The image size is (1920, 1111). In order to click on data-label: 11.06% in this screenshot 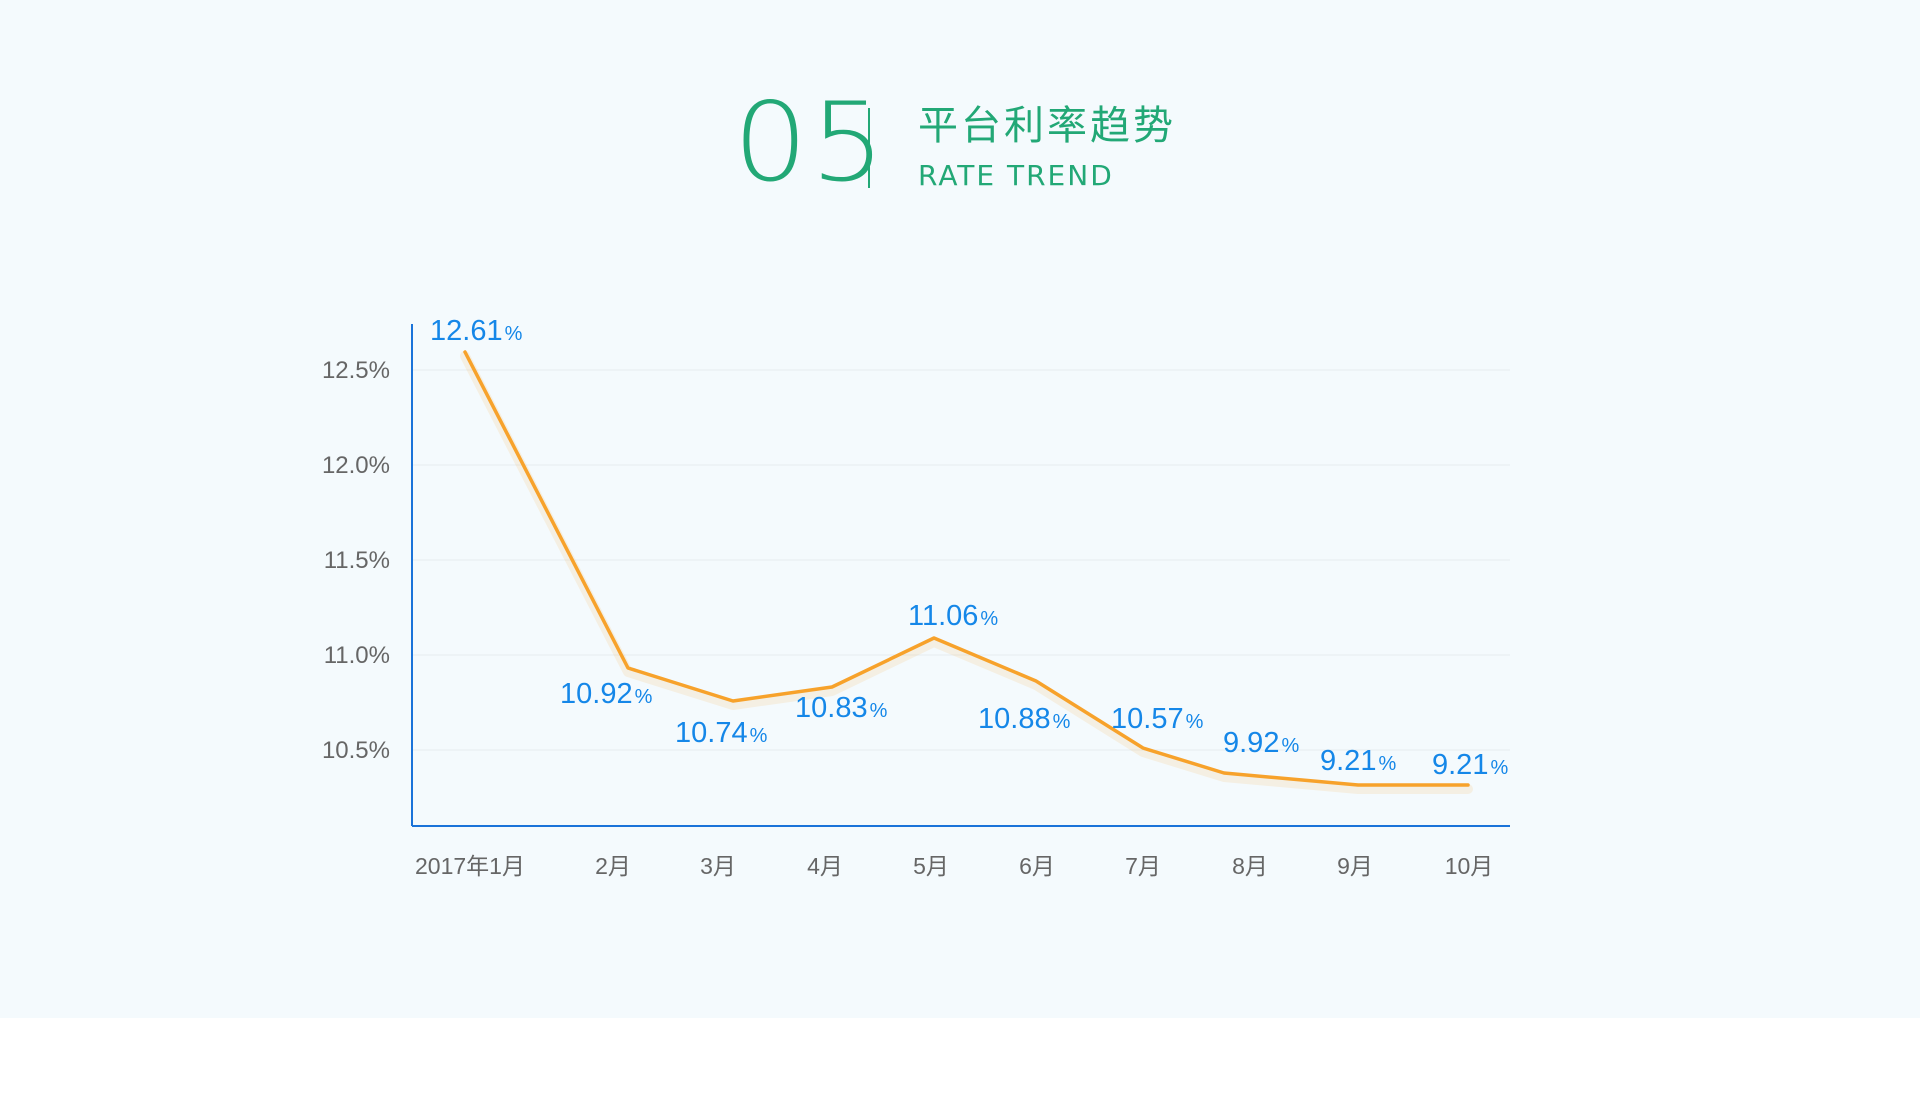, I will do `click(953, 616)`.